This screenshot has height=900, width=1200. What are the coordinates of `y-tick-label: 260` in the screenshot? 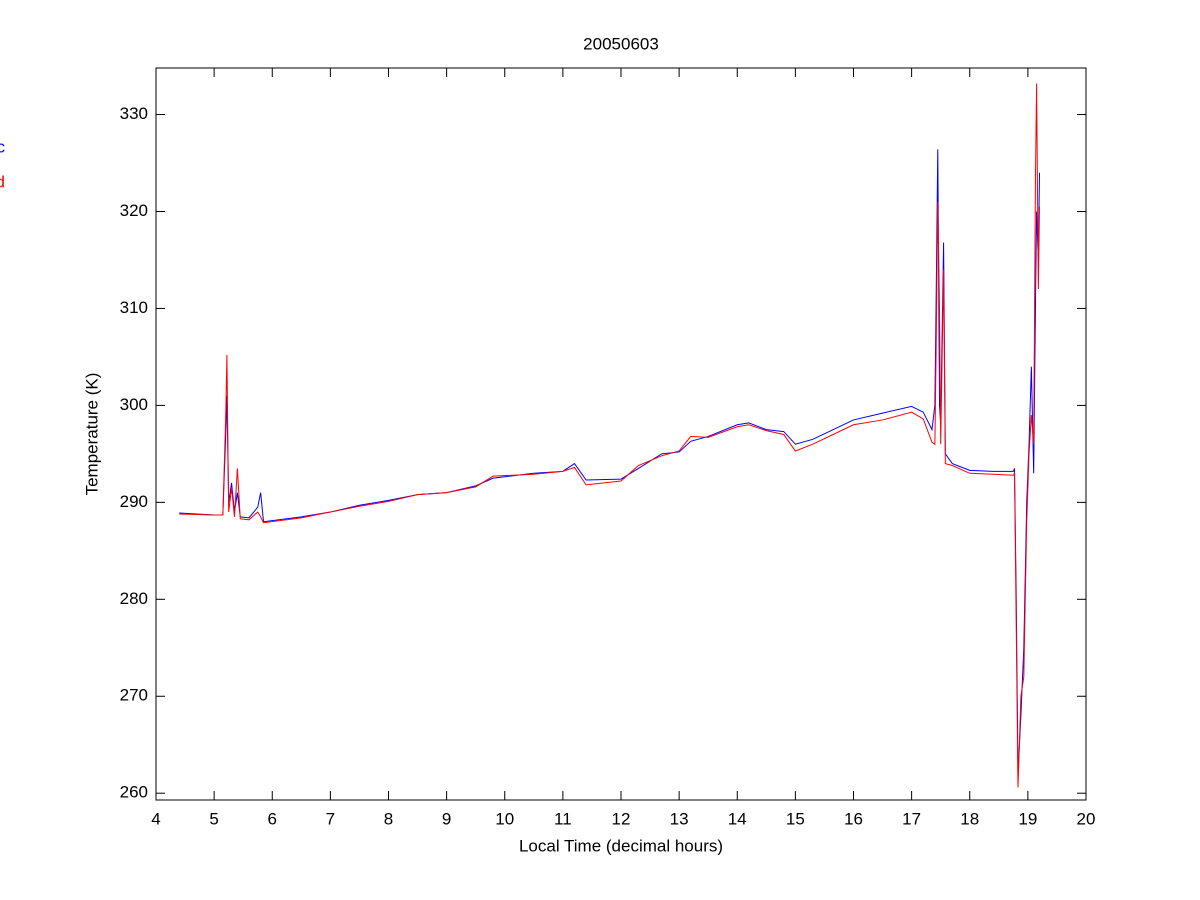 It's located at (134, 792).